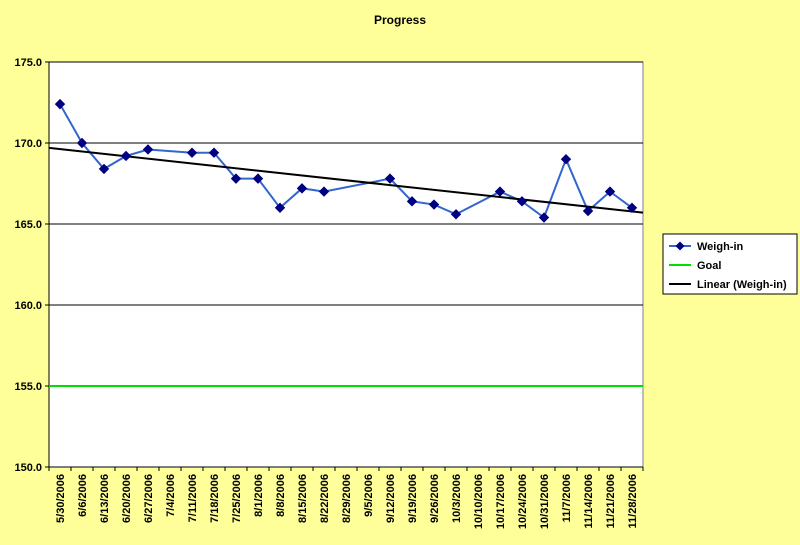  I want to click on x-tick-label: 8/22/2006, so click(325, 498).